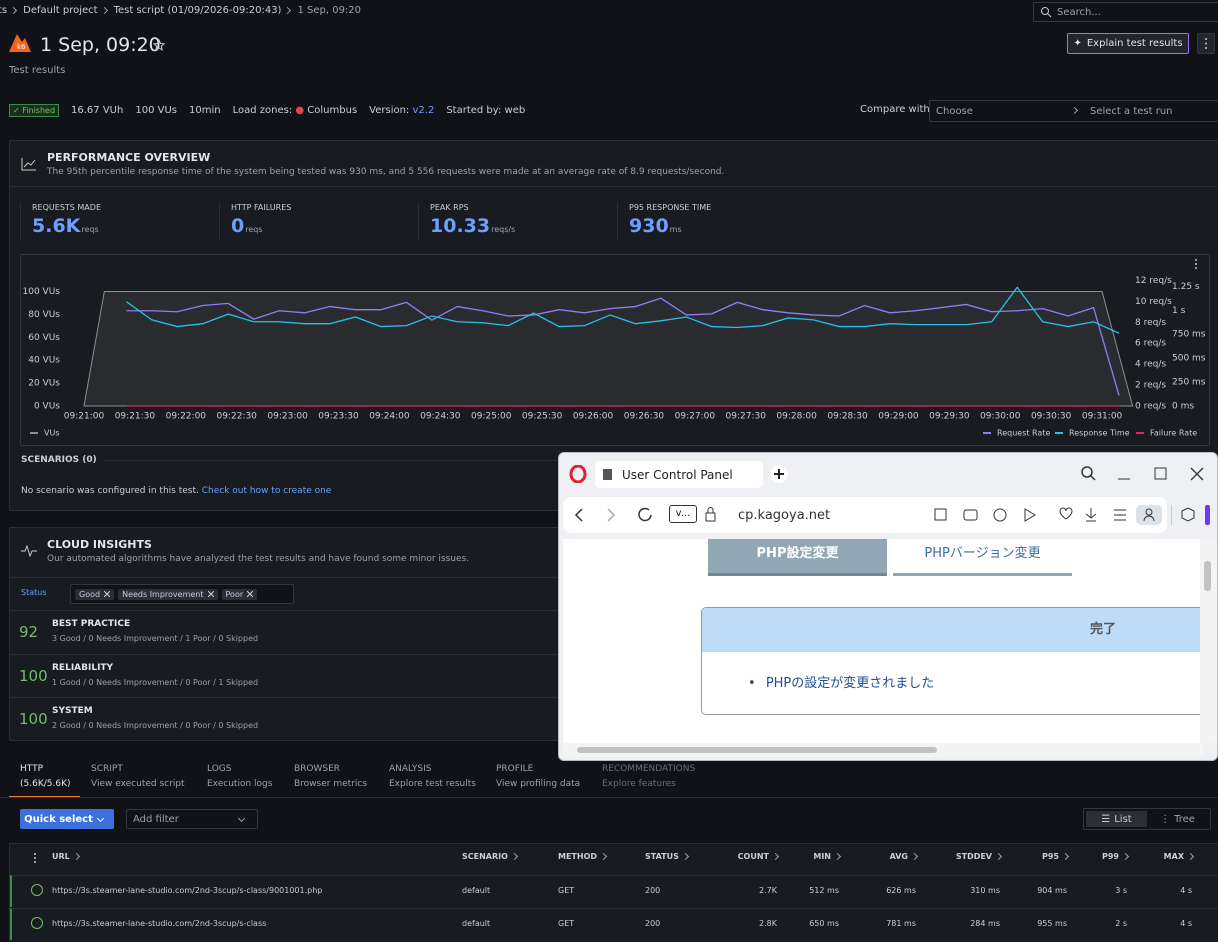 The height and width of the screenshot is (942, 1218). Describe the element at coordinates (1058, 856) in the screenshot. I see `column-header: P95` at that location.